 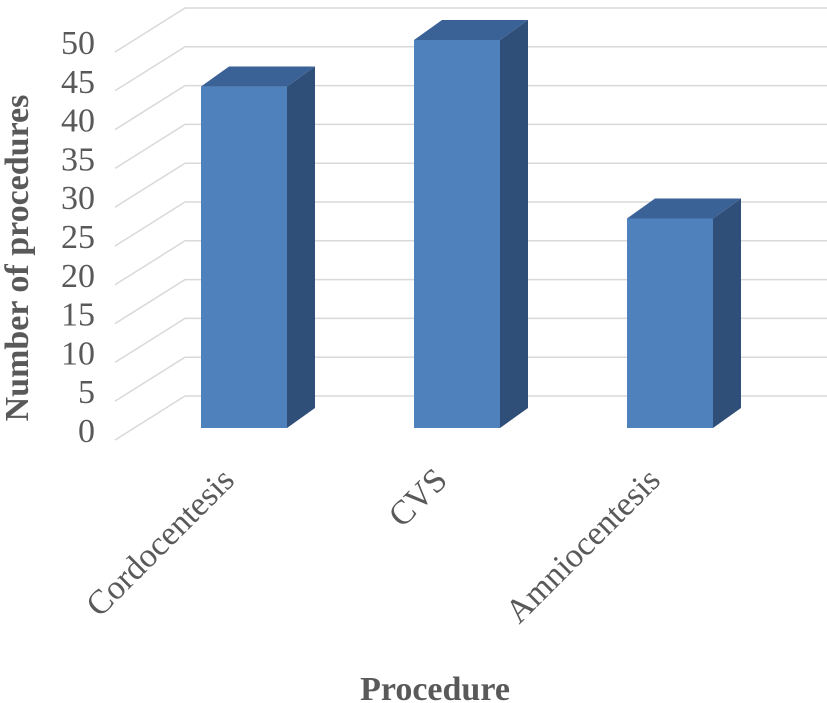 What do you see at coordinates (18, 258) in the screenshot?
I see `y-axis-title: Number of procedures` at bounding box center [18, 258].